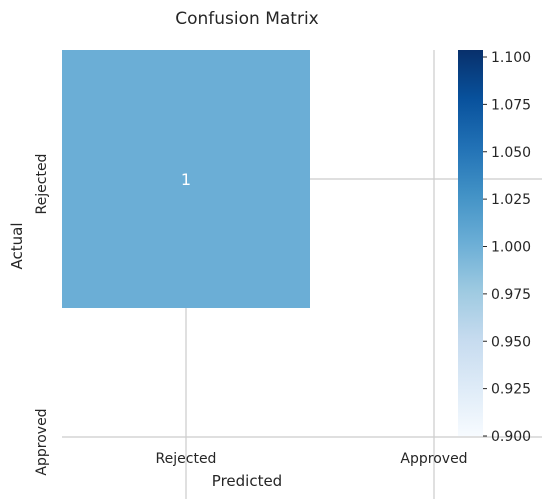 The height and width of the screenshot is (503, 542). What do you see at coordinates (247, 19) in the screenshot?
I see `chart-title: Confusion Matrix` at bounding box center [247, 19].